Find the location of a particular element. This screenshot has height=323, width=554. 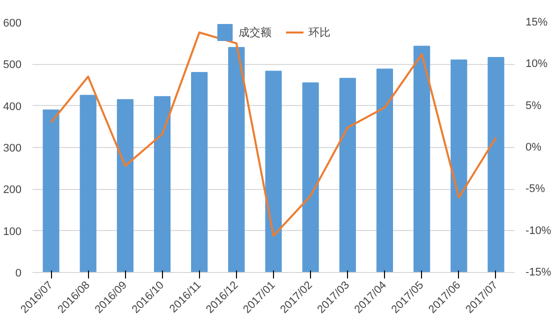

y2-tick-label: -10% is located at coordinates (539, 230).